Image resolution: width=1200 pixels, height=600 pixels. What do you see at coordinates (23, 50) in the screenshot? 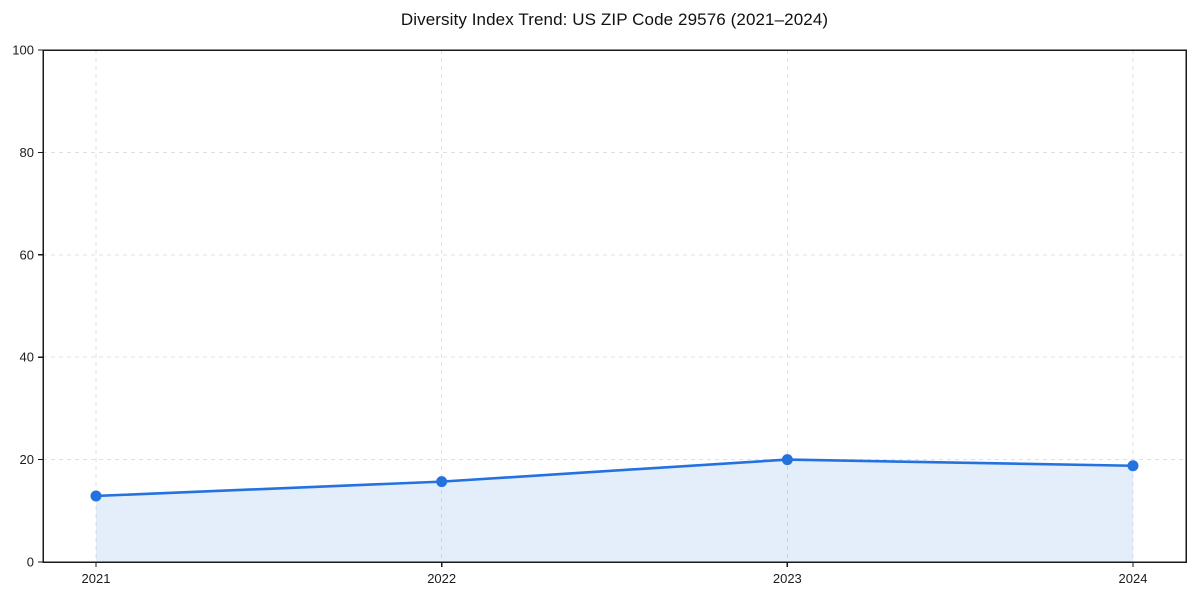
I see `y-tick-label: 100` at bounding box center [23, 50].